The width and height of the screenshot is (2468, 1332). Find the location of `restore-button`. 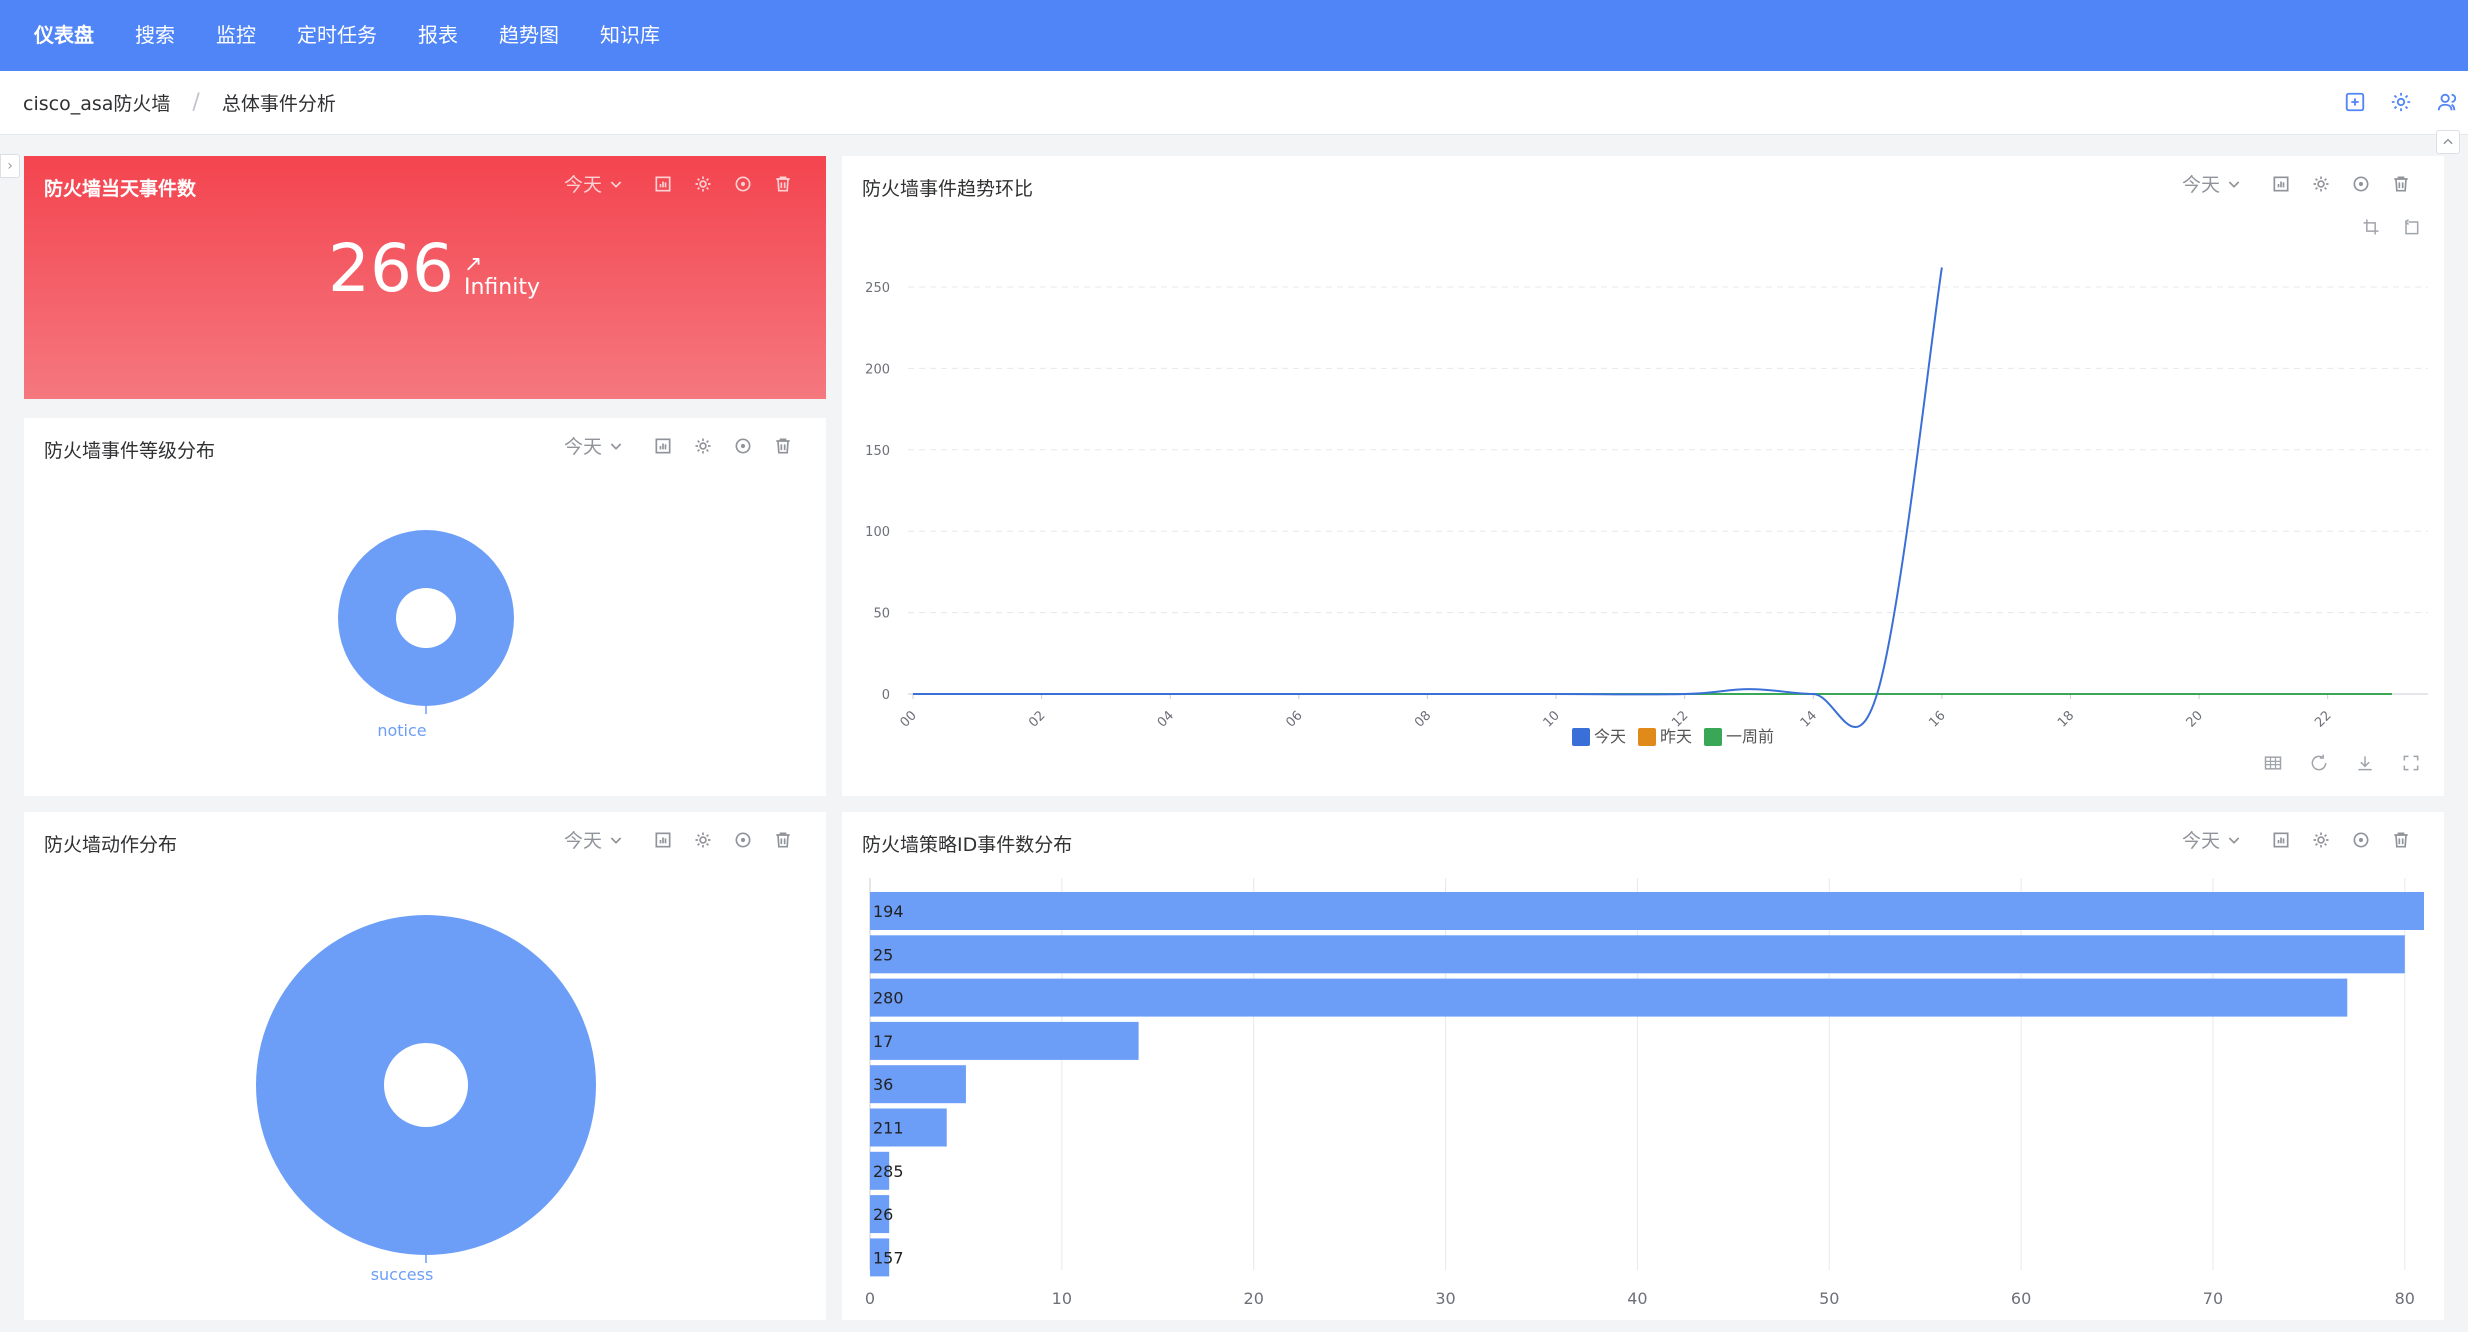

restore-button is located at coordinates (2319, 763).